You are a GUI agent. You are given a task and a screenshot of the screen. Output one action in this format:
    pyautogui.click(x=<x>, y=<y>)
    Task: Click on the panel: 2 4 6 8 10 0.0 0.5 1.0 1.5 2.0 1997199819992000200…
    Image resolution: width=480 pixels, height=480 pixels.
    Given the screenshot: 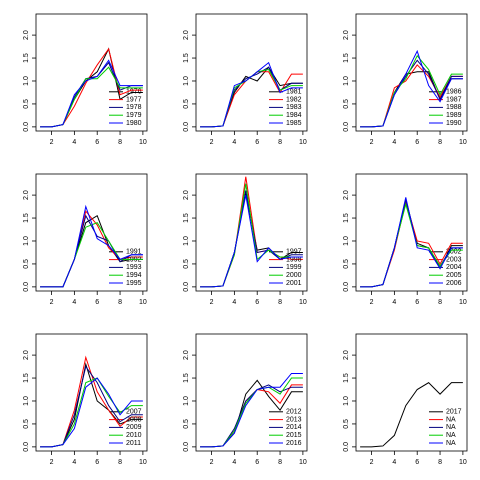 What is the action you would take?
    pyautogui.click(x=245, y=239)
    